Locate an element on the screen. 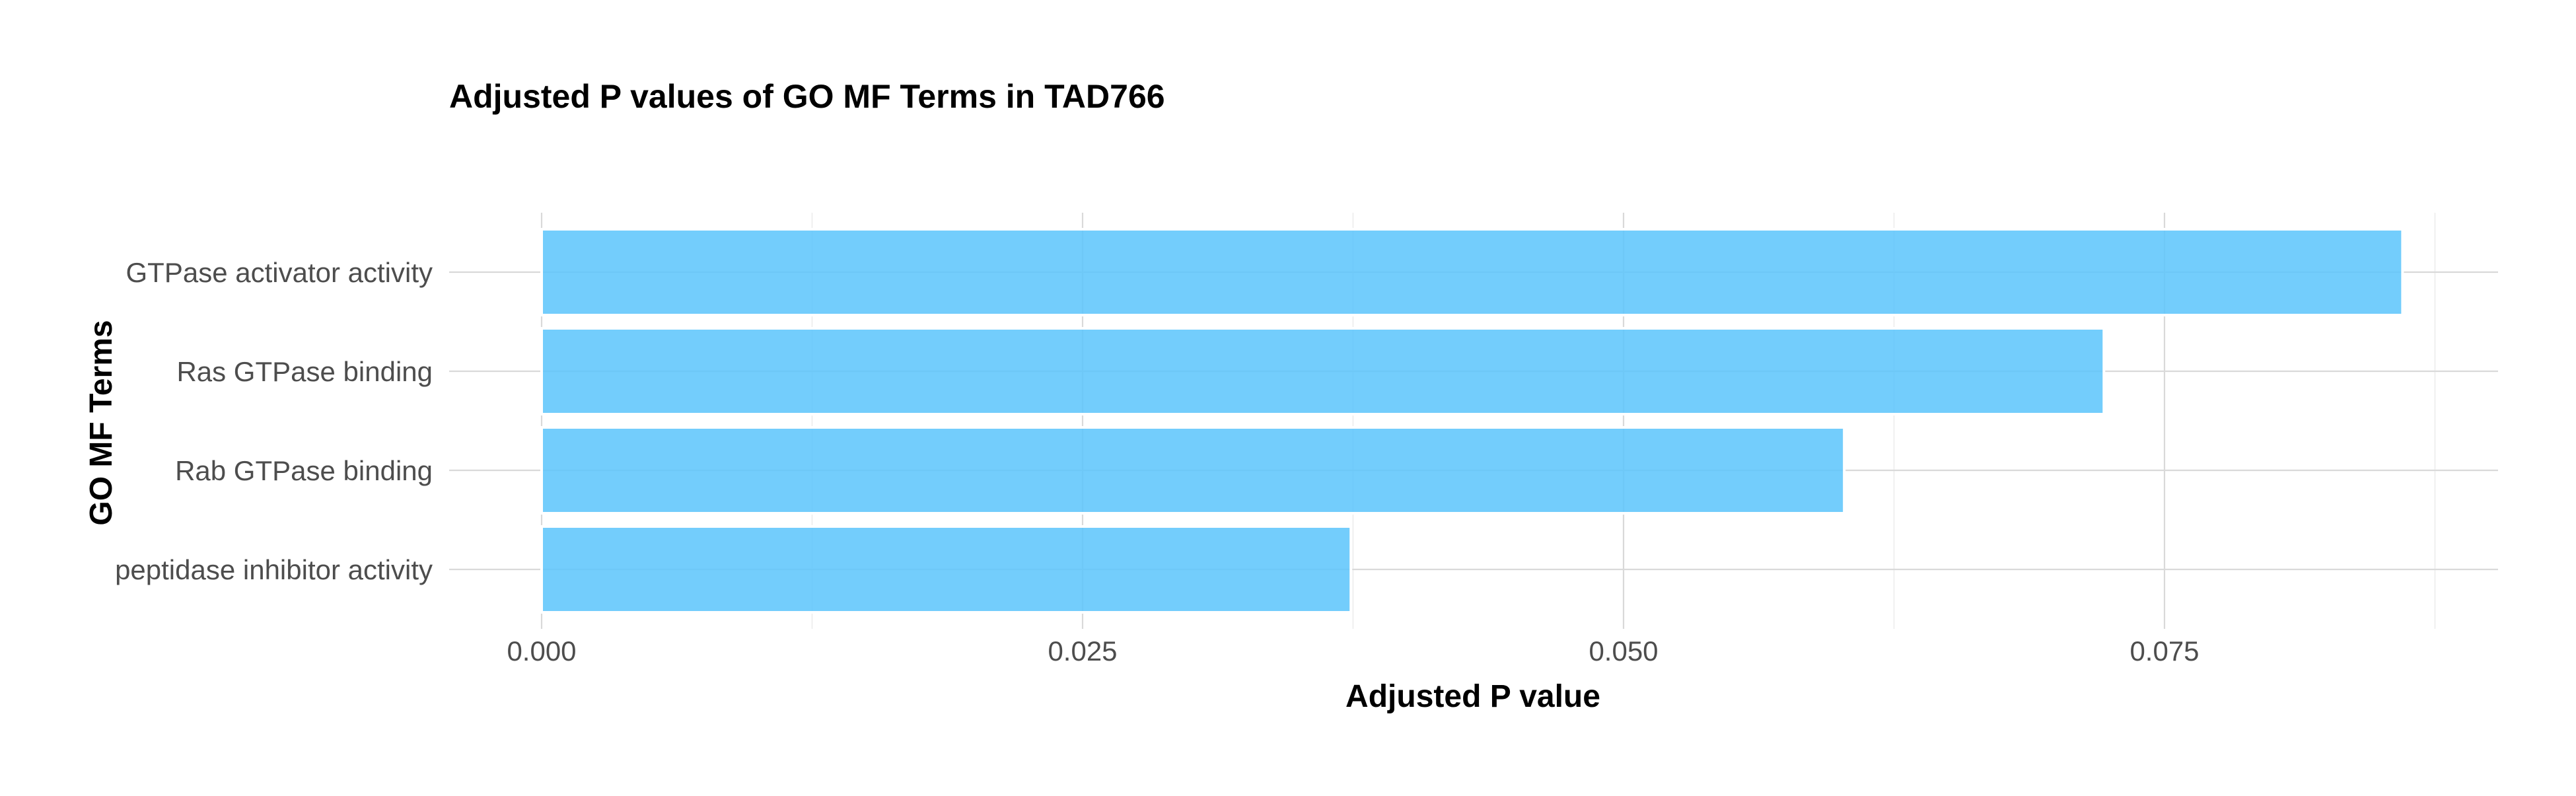 The width and height of the screenshot is (2576, 796). y-tick-label: Ras GTPase binding is located at coordinates (304, 371).